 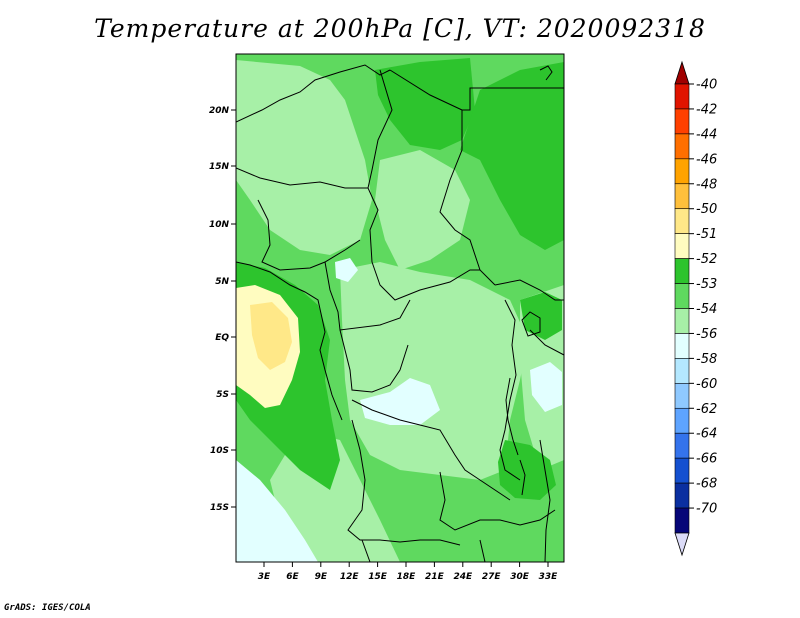 I want to click on lon-tick-label: 21E, so click(x=435, y=577).